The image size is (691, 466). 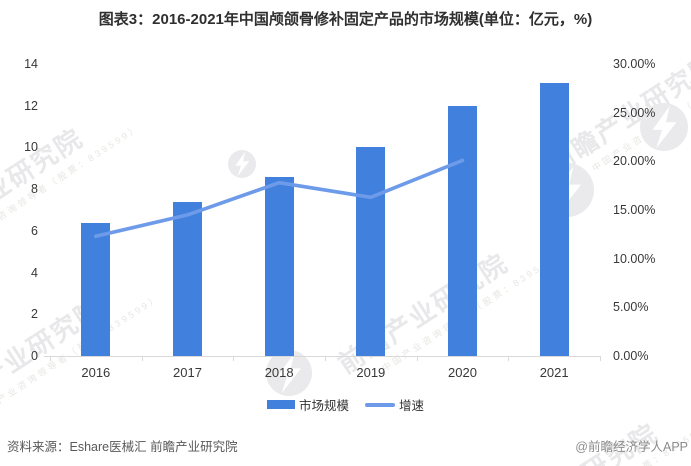 I want to click on line-swatch-icon, so click(x=380, y=404).